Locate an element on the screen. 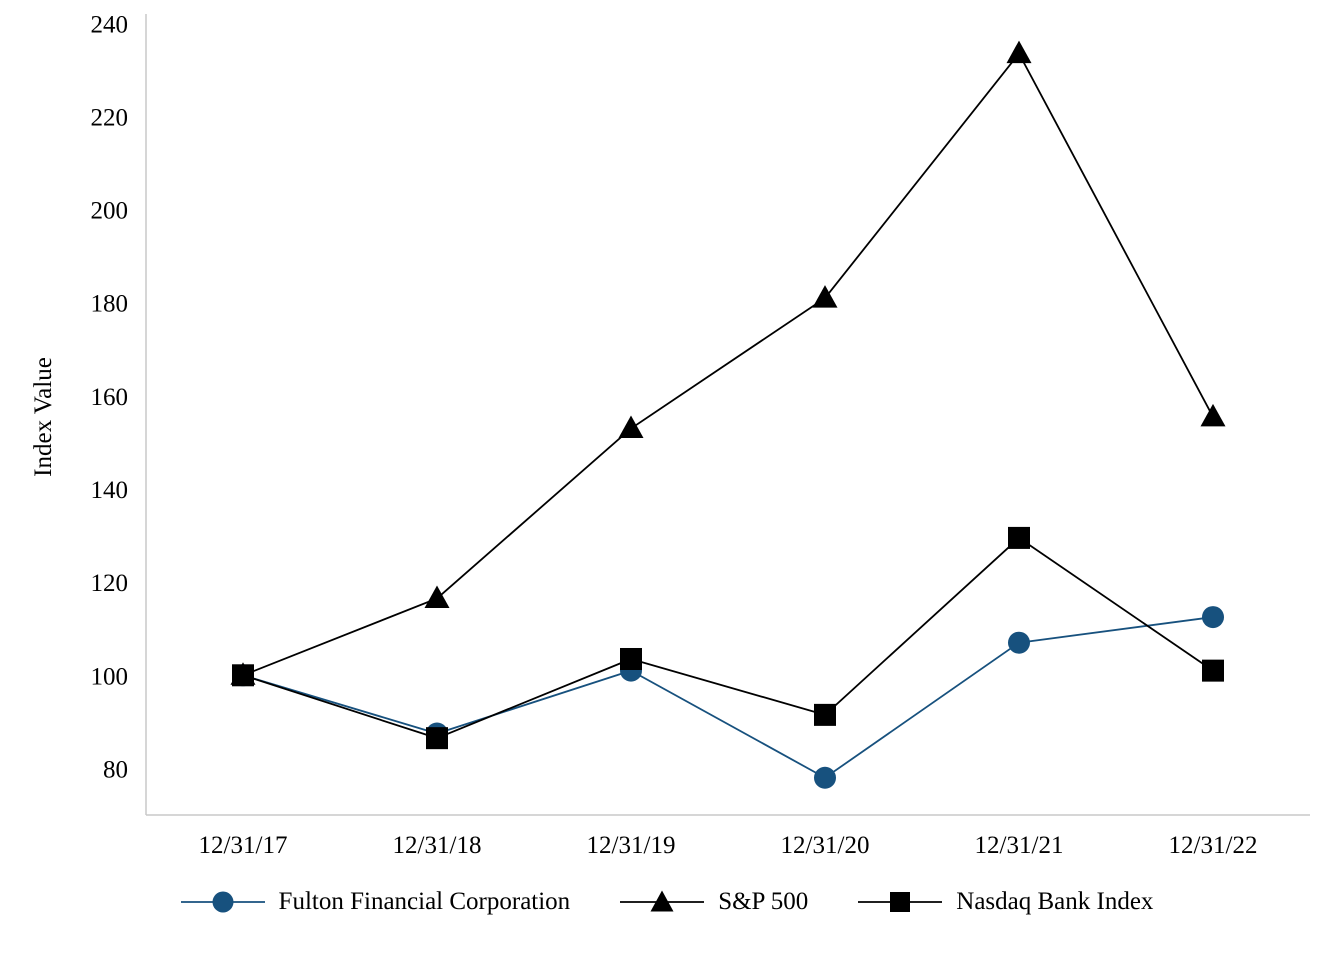  series-fulton-financial-corporation is located at coordinates (728, 697).